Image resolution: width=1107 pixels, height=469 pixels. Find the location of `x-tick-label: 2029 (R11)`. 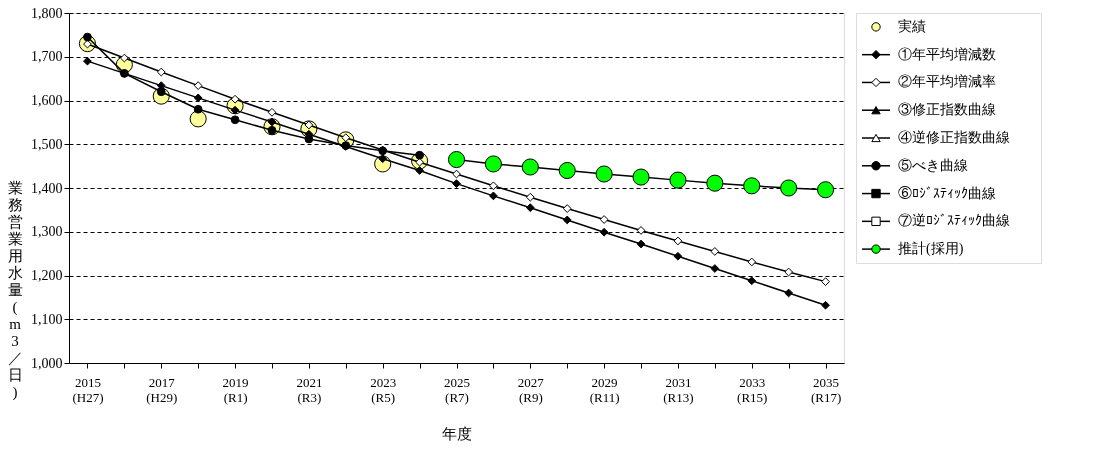

x-tick-label: 2029 (R11) is located at coordinates (604, 389).